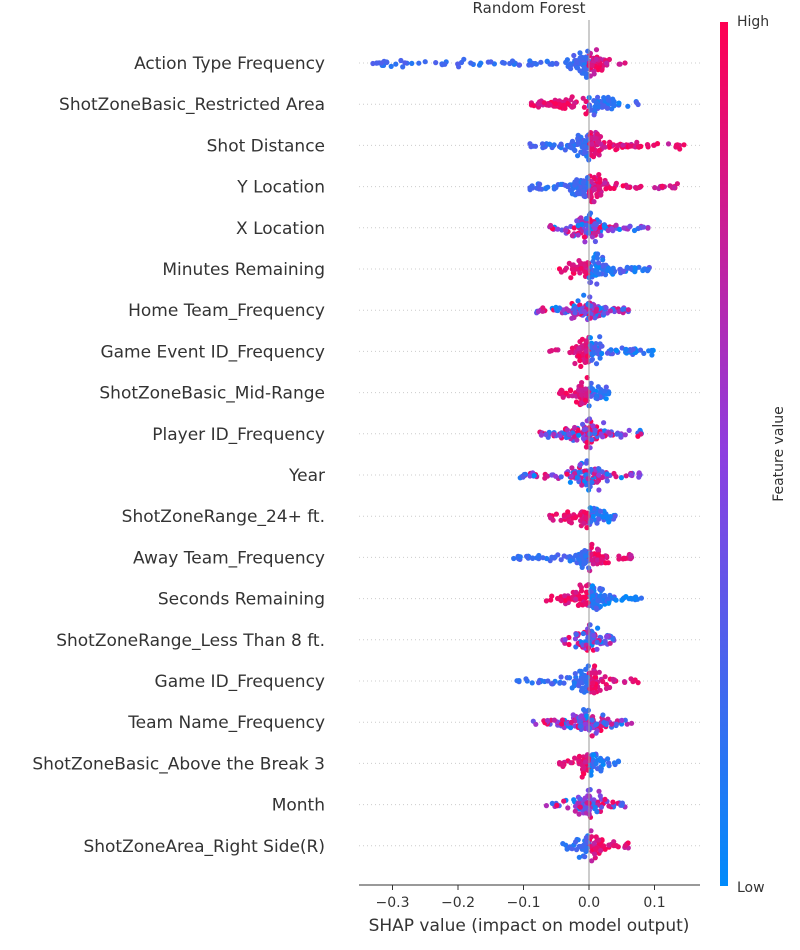 The image size is (800, 950). I want to click on colorbar-low-label: Low, so click(751, 888).